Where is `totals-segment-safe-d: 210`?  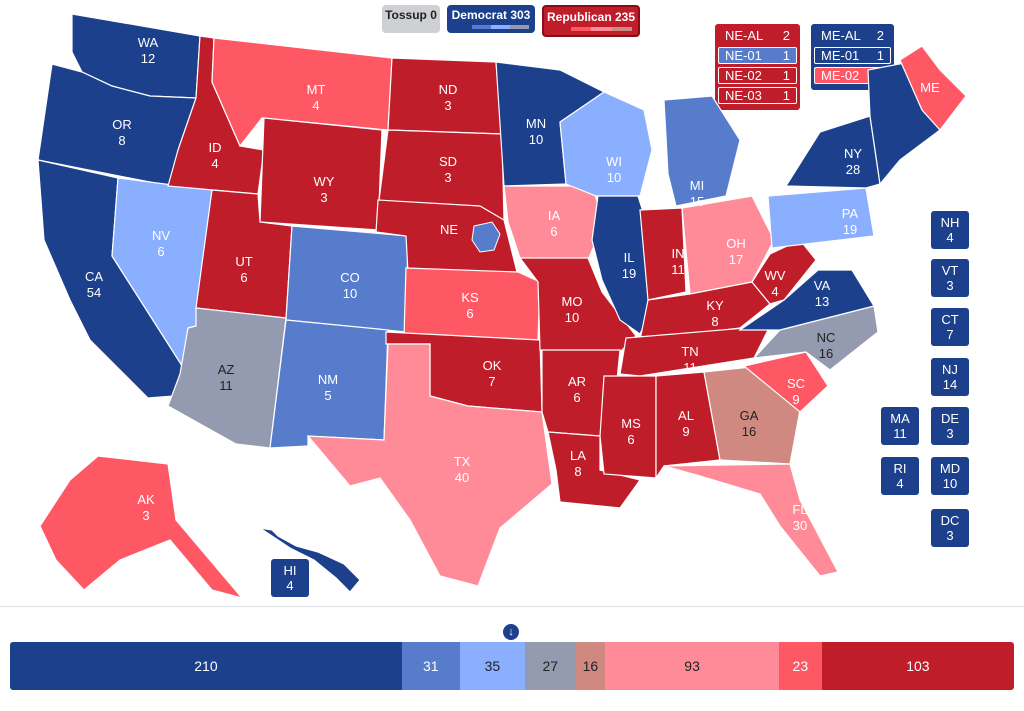 totals-segment-safe-d: 210 is located at coordinates (206, 666).